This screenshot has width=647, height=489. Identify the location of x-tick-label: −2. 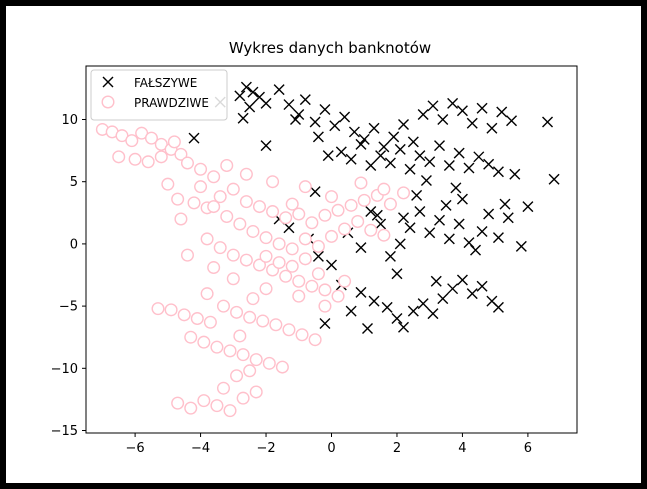
(265, 448).